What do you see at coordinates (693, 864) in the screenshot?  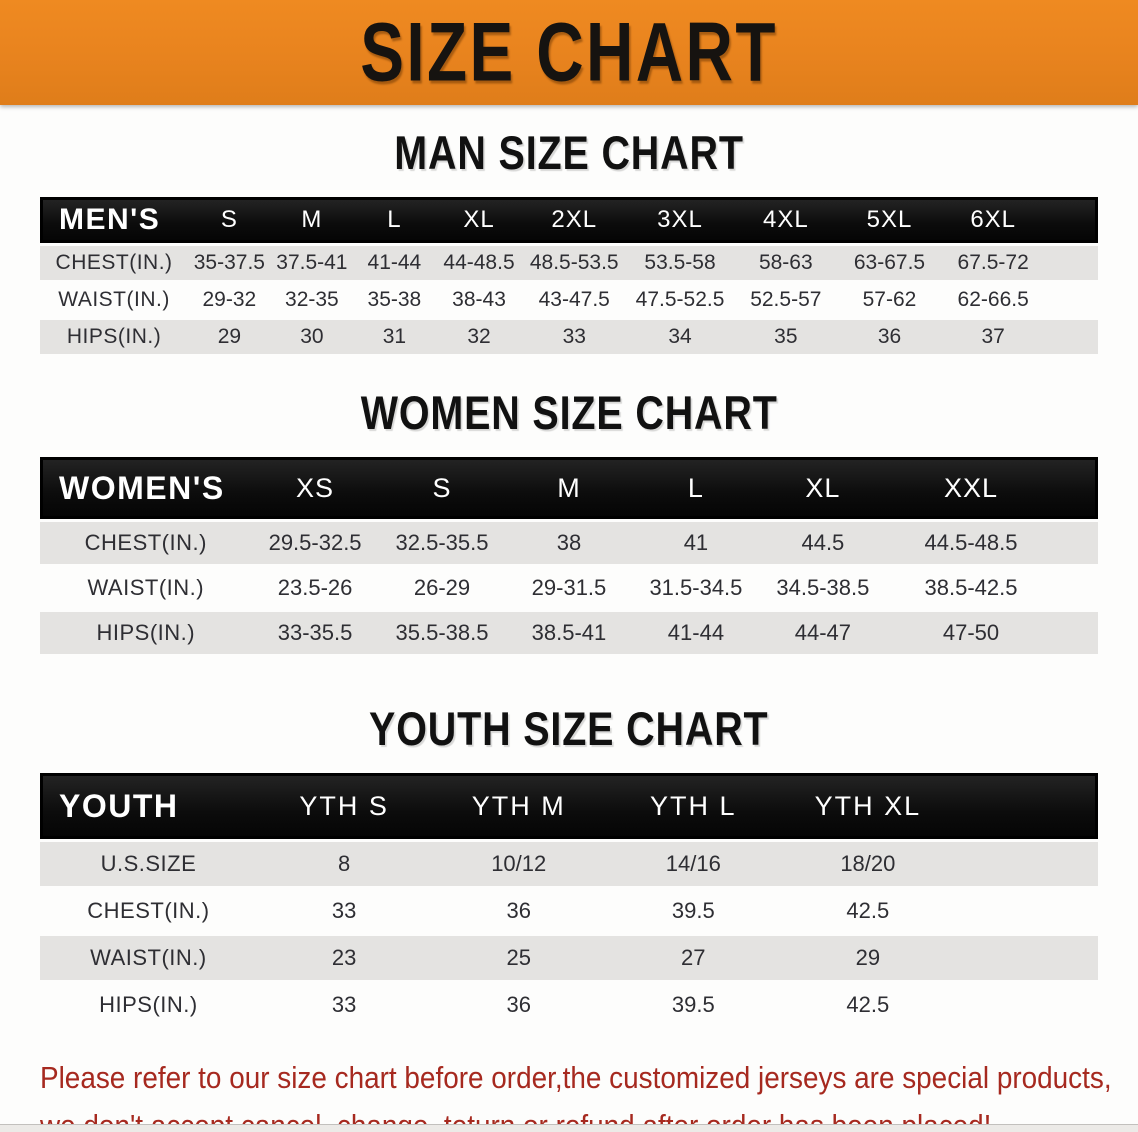 I see `measurement-cell: 14/16` at bounding box center [693, 864].